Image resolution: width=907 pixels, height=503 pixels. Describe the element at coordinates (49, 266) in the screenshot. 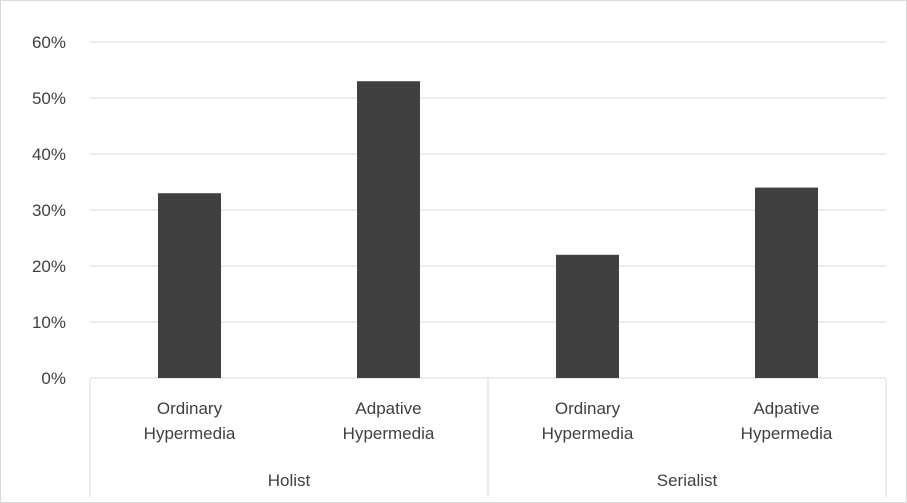

I see `y-tick-label: 20%` at that location.